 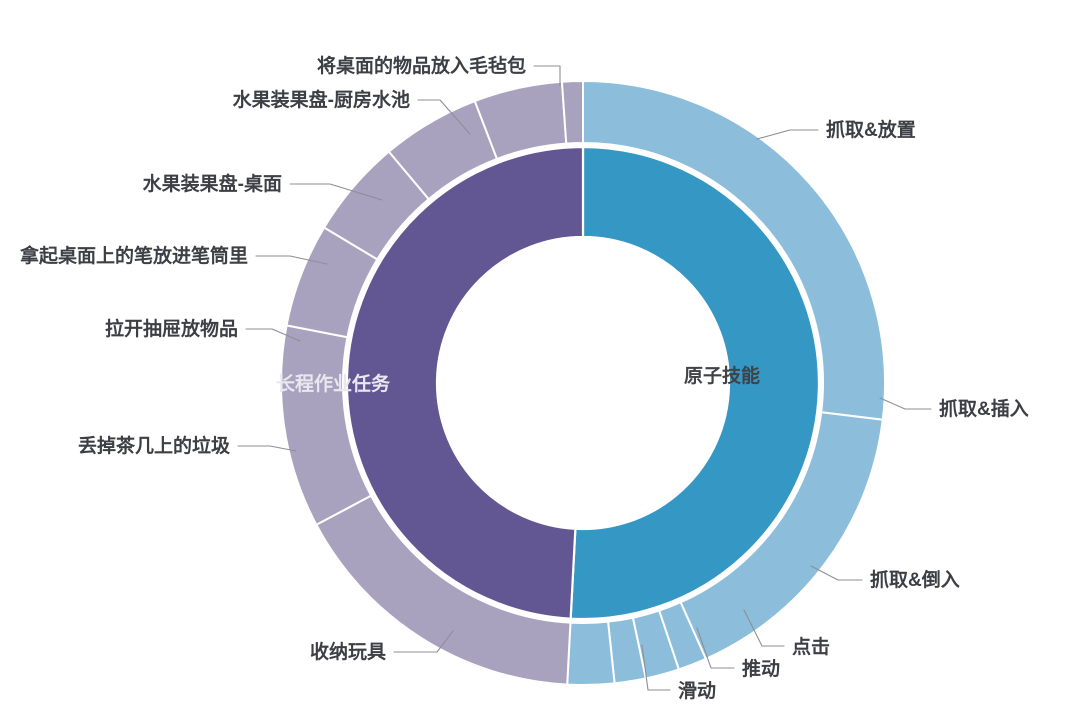 What do you see at coordinates (518, 379) in the screenshot?
I see `inner-ring-labels: 原子技能 长程作业任务` at bounding box center [518, 379].